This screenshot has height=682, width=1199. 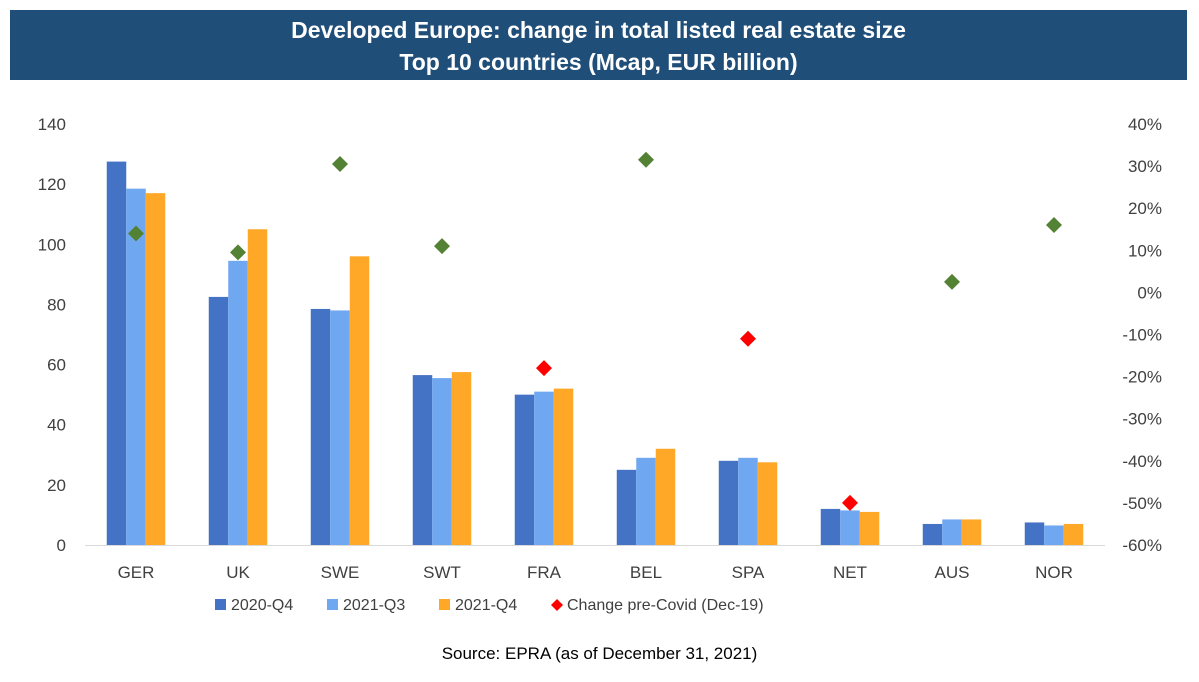 What do you see at coordinates (374, 605) in the screenshot?
I see `legend-label: 2021-Q3` at bounding box center [374, 605].